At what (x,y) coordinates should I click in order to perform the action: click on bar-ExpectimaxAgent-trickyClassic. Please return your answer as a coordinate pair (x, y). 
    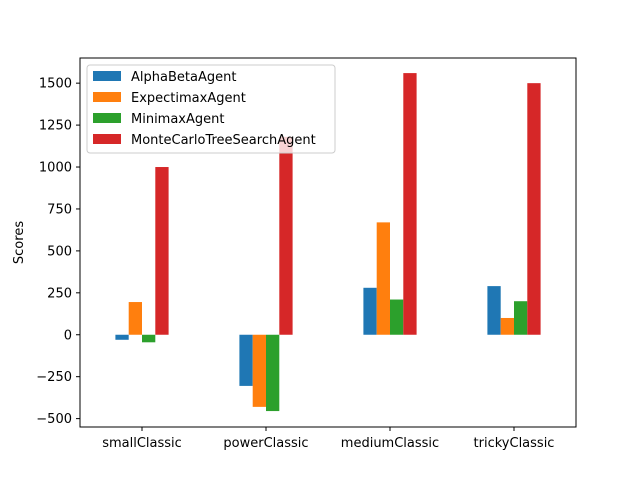
    Looking at the image, I should click on (507, 326).